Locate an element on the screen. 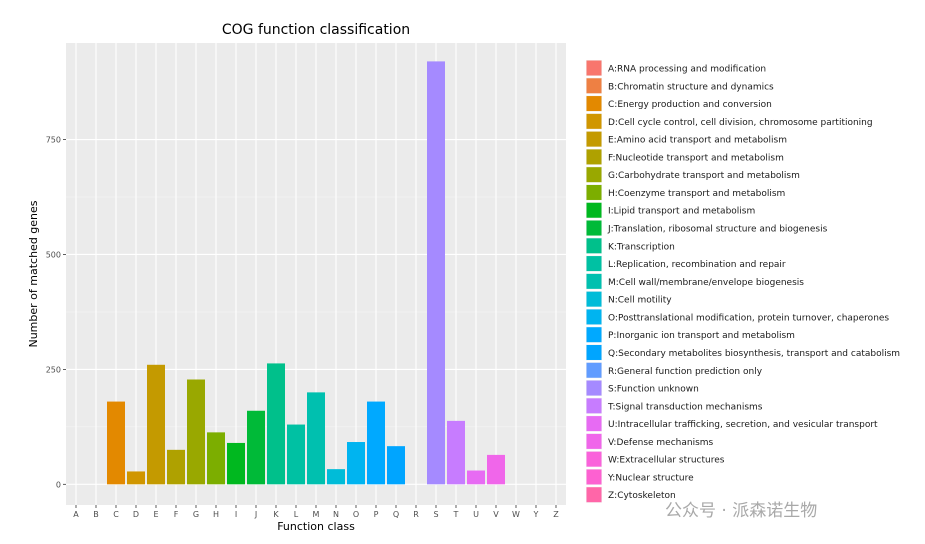  legend-label-K: K:Transcription is located at coordinates (641, 247).